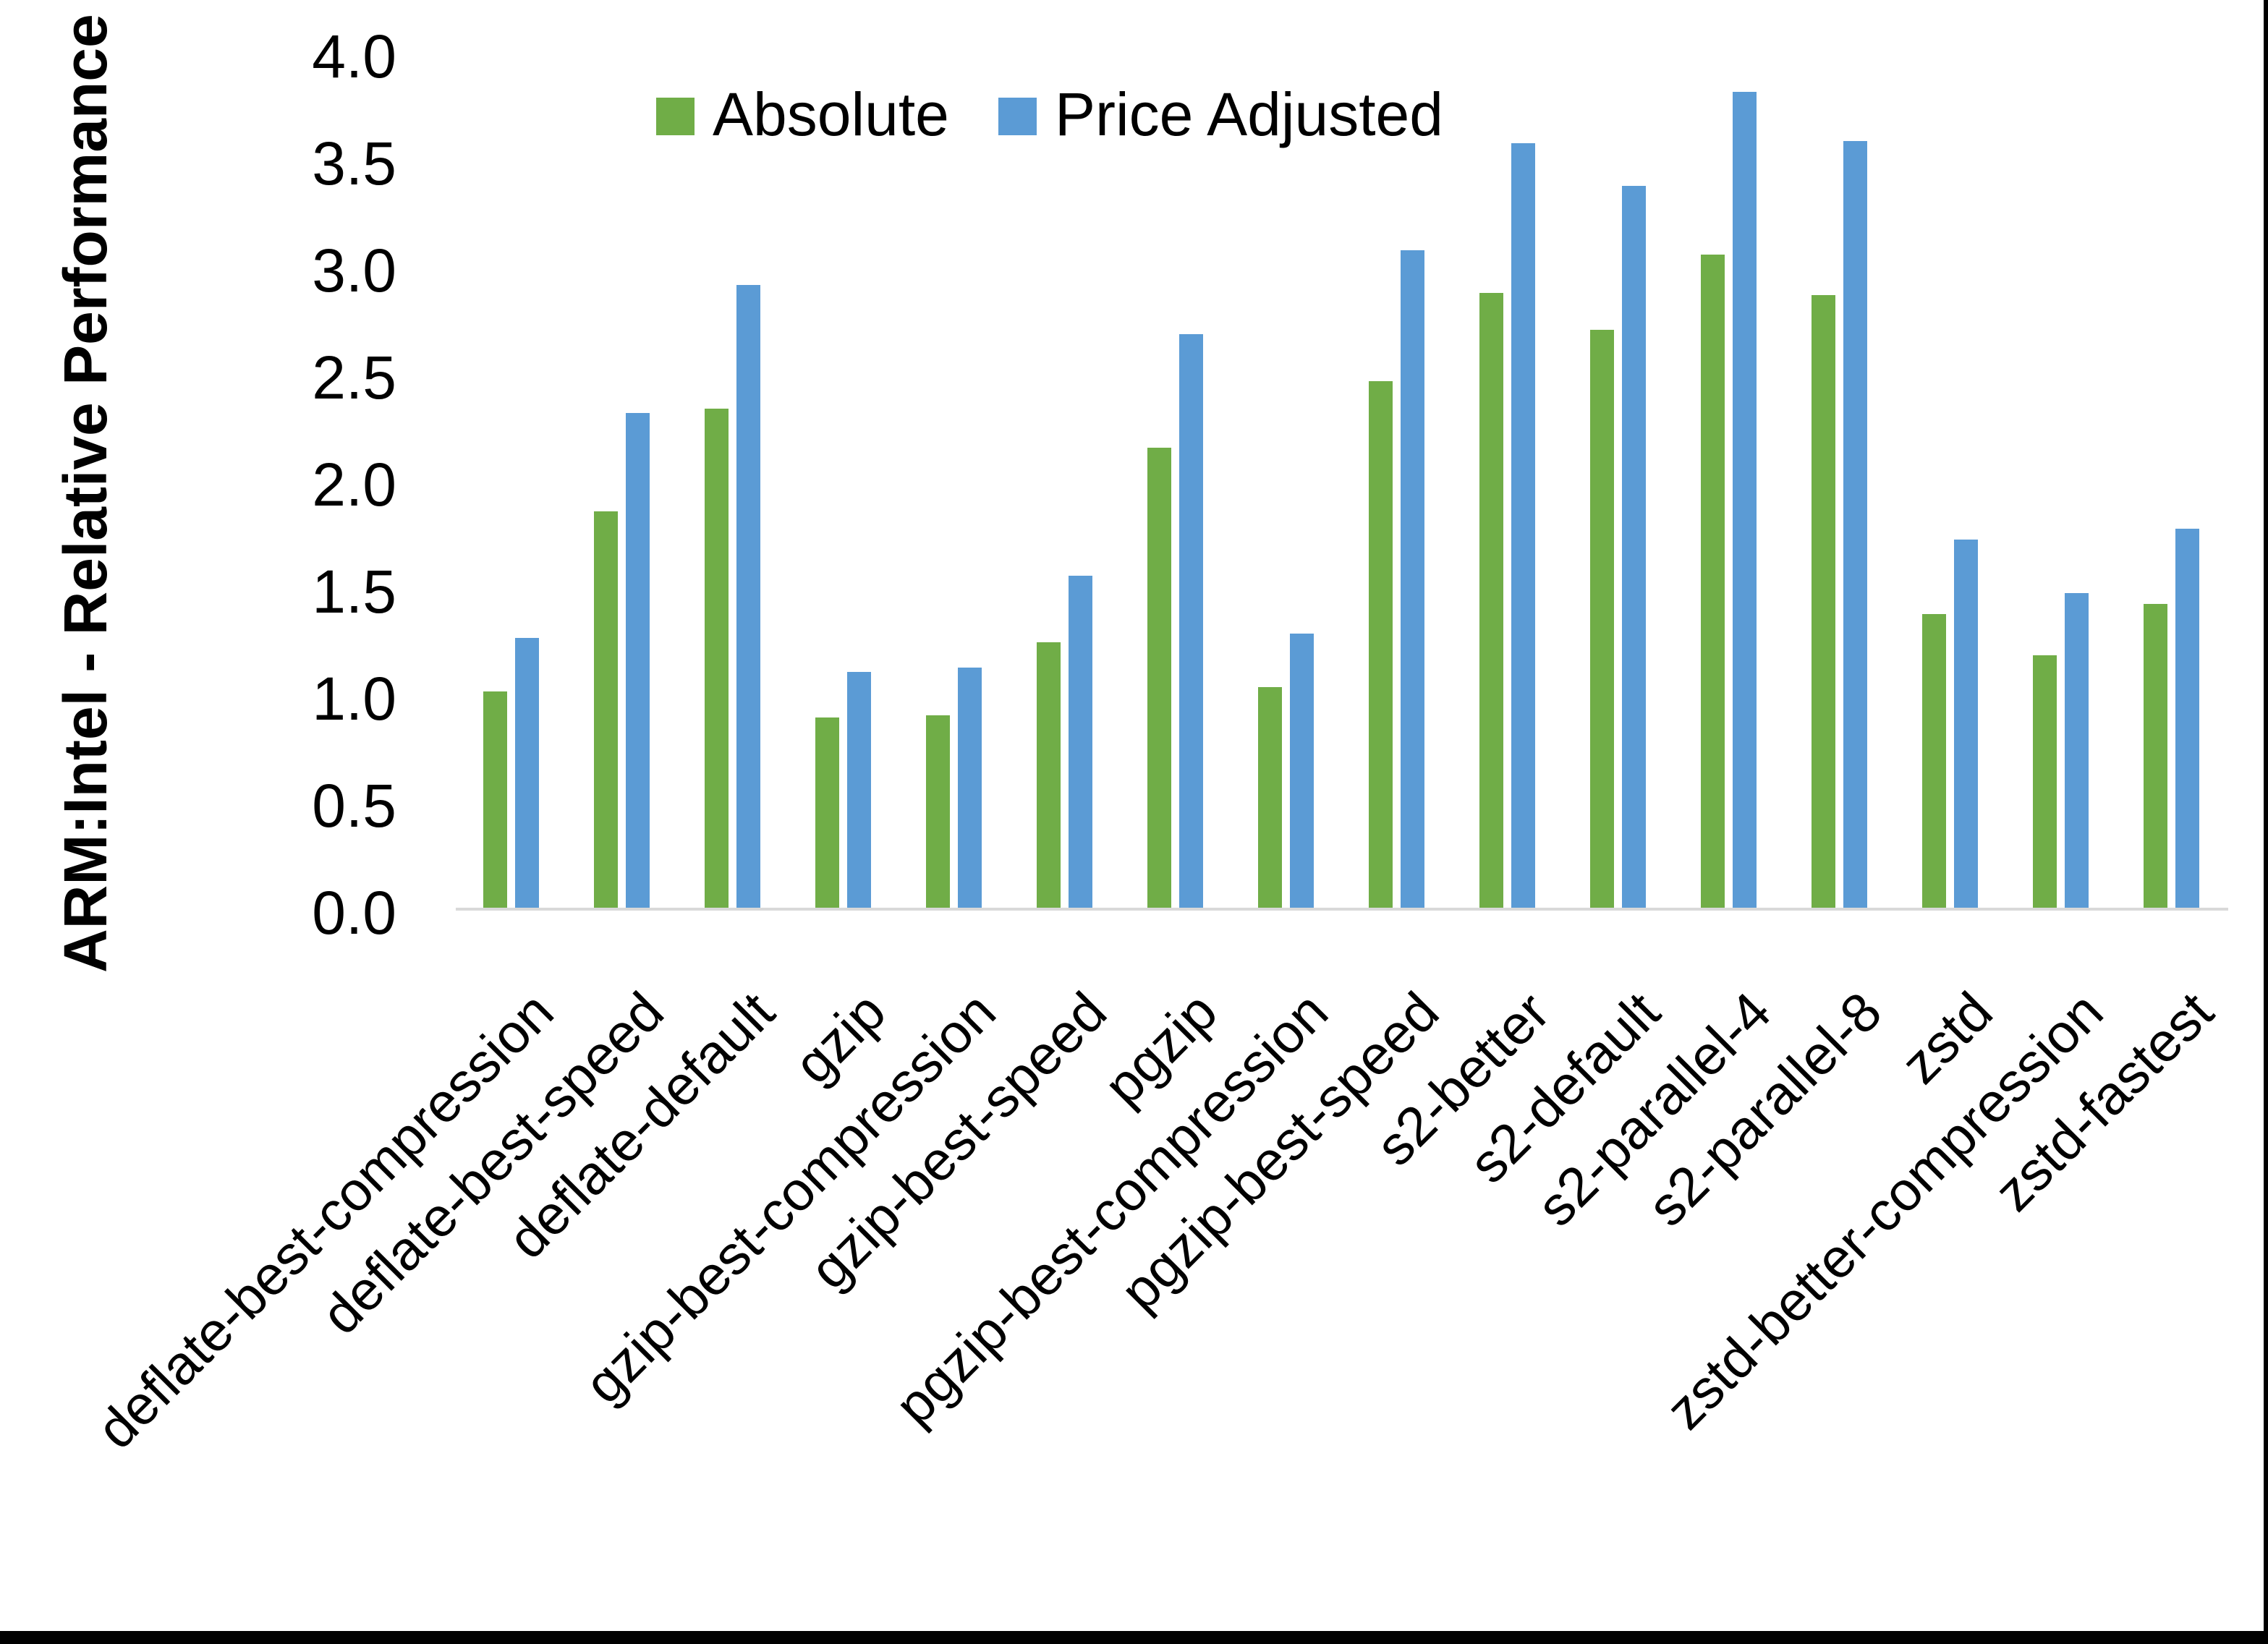 The image size is (2268, 1644). What do you see at coordinates (354, 806) in the screenshot?
I see `y-tick-label: 0.5` at bounding box center [354, 806].